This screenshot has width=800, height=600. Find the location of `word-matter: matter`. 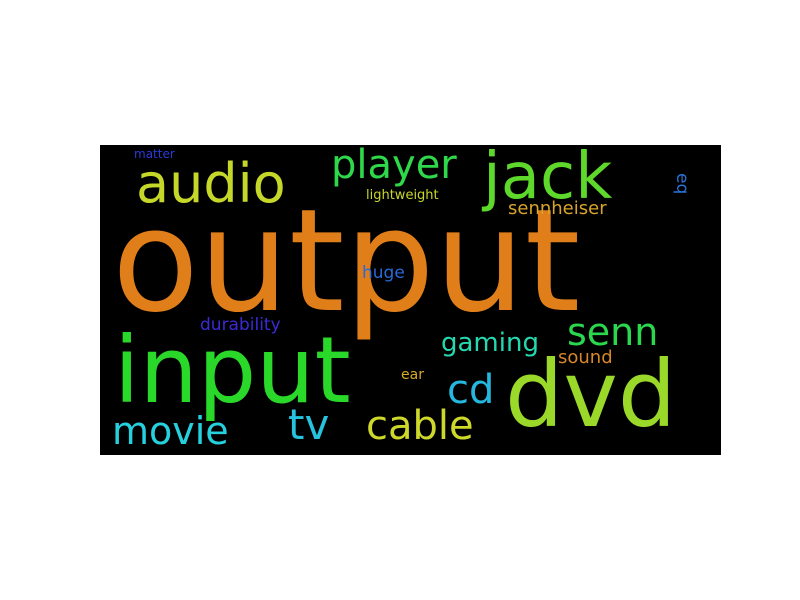

word-matter: matter is located at coordinates (154, 154).